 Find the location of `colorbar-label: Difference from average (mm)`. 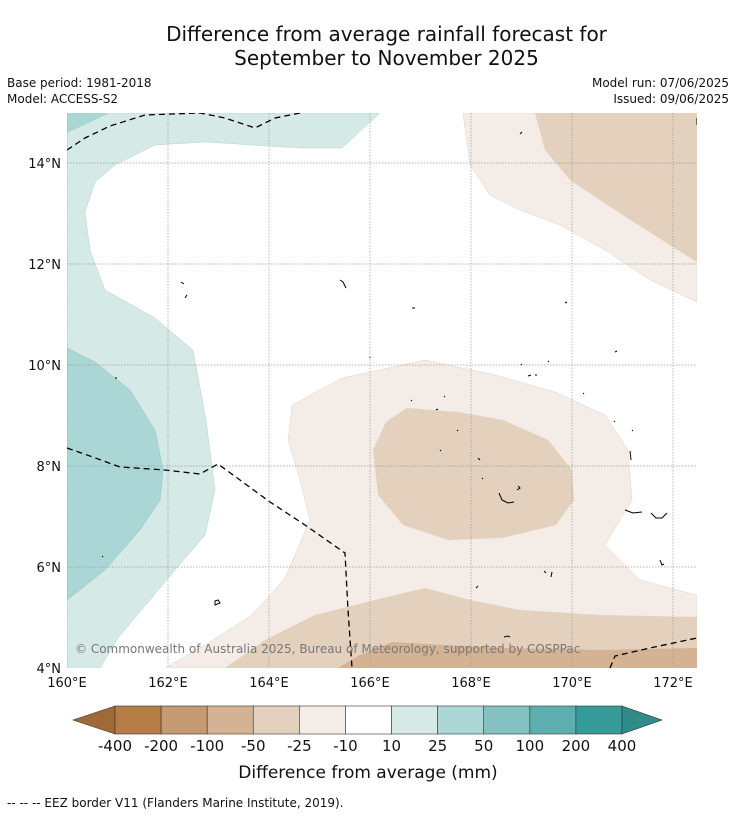

colorbar-label: Difference from average (mm) is located at coordinates (367, 773).